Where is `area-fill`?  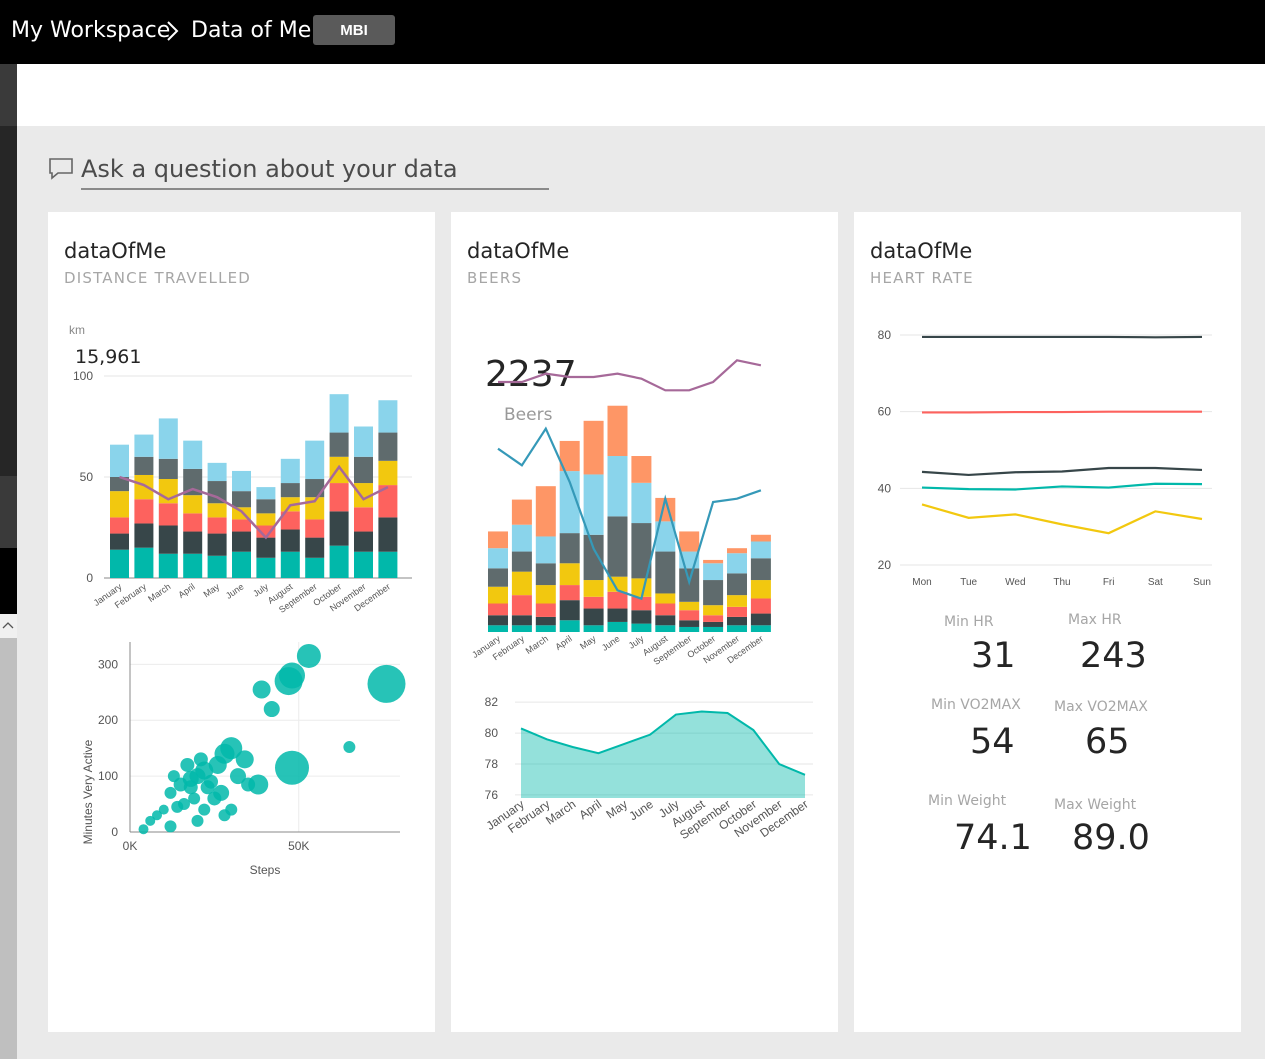 area-fill is located at coordinates (663, 754).